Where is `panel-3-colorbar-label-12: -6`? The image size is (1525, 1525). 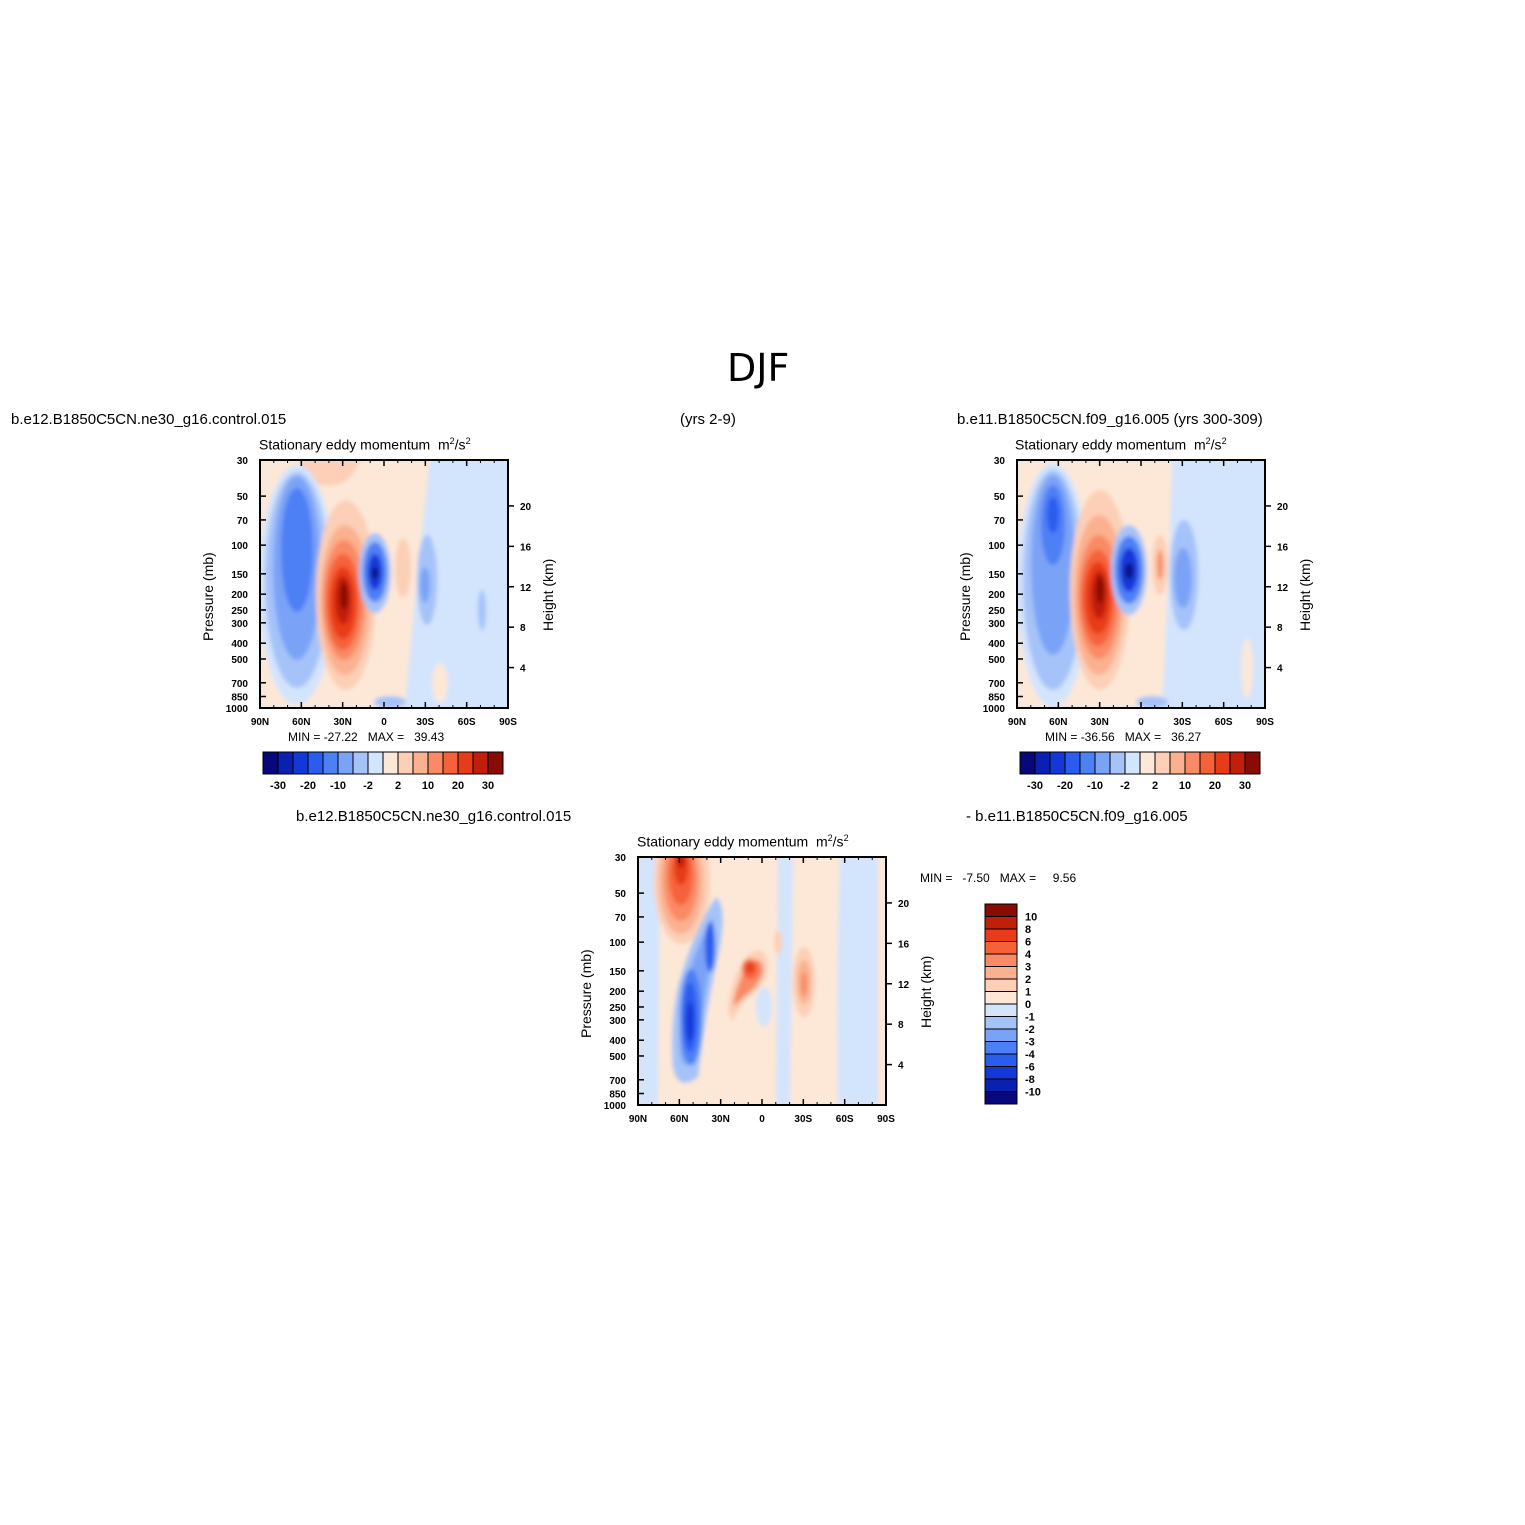
panel-3-colorbar-label-12: -6 is located at coordinates (1030, 1068).